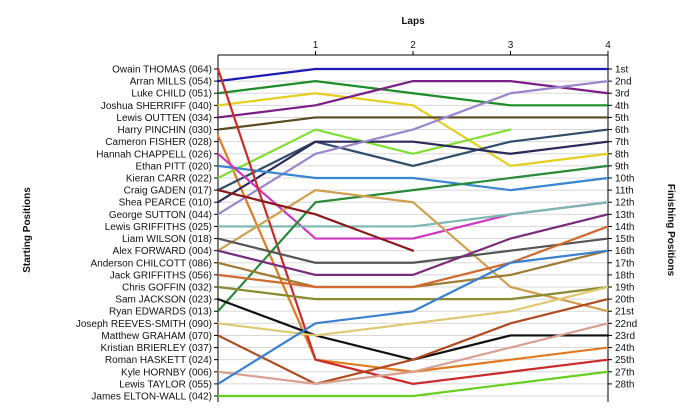 The image size is (700, 420). Describe the element at coordinates (167, 239) in the screenshot. I see `starting-label: Liam WILSON (018)` at that location.